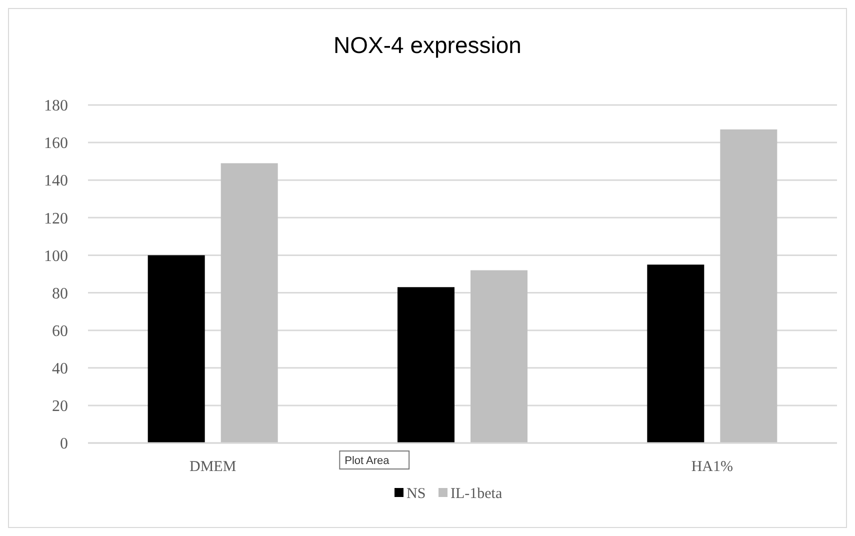 The image size is (855, 536). Describe the element at coordinates (56, 106) in the screenshot. I see `y-tick-label: 180` at that location.